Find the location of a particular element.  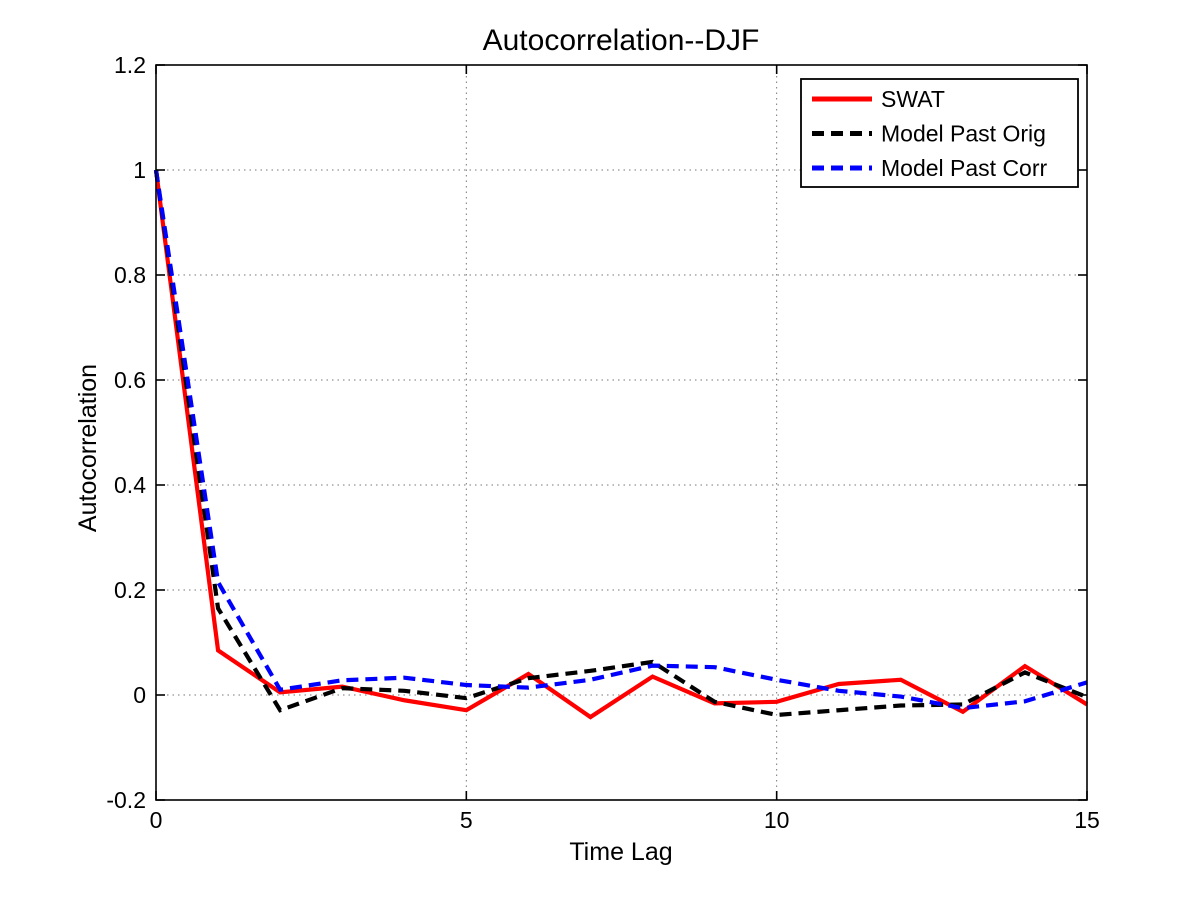

x-tick-label: 5 is located at coordinates (466, 820).